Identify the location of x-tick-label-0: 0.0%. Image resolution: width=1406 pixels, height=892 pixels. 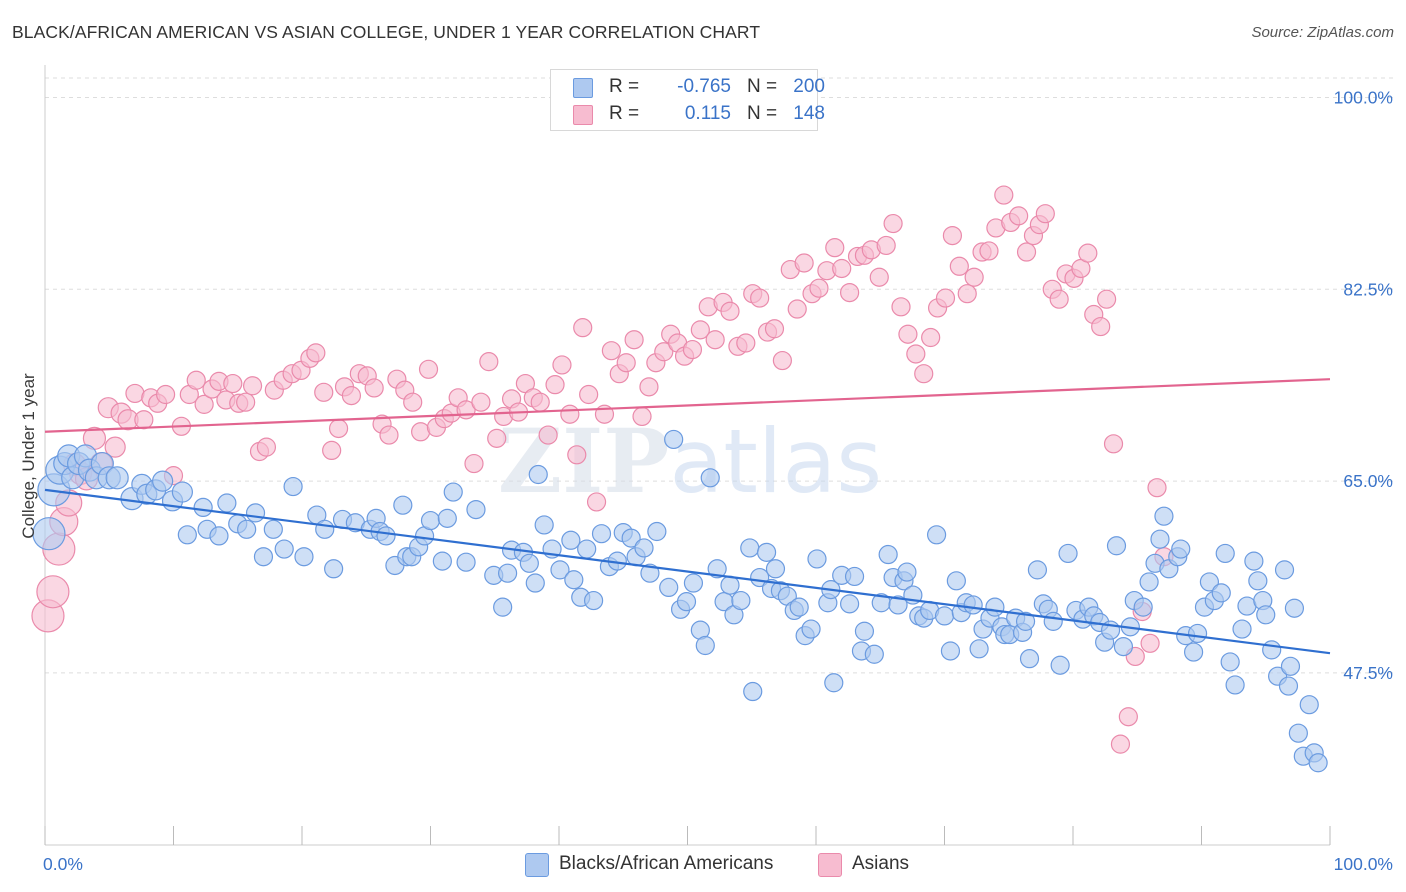
(63, 864).